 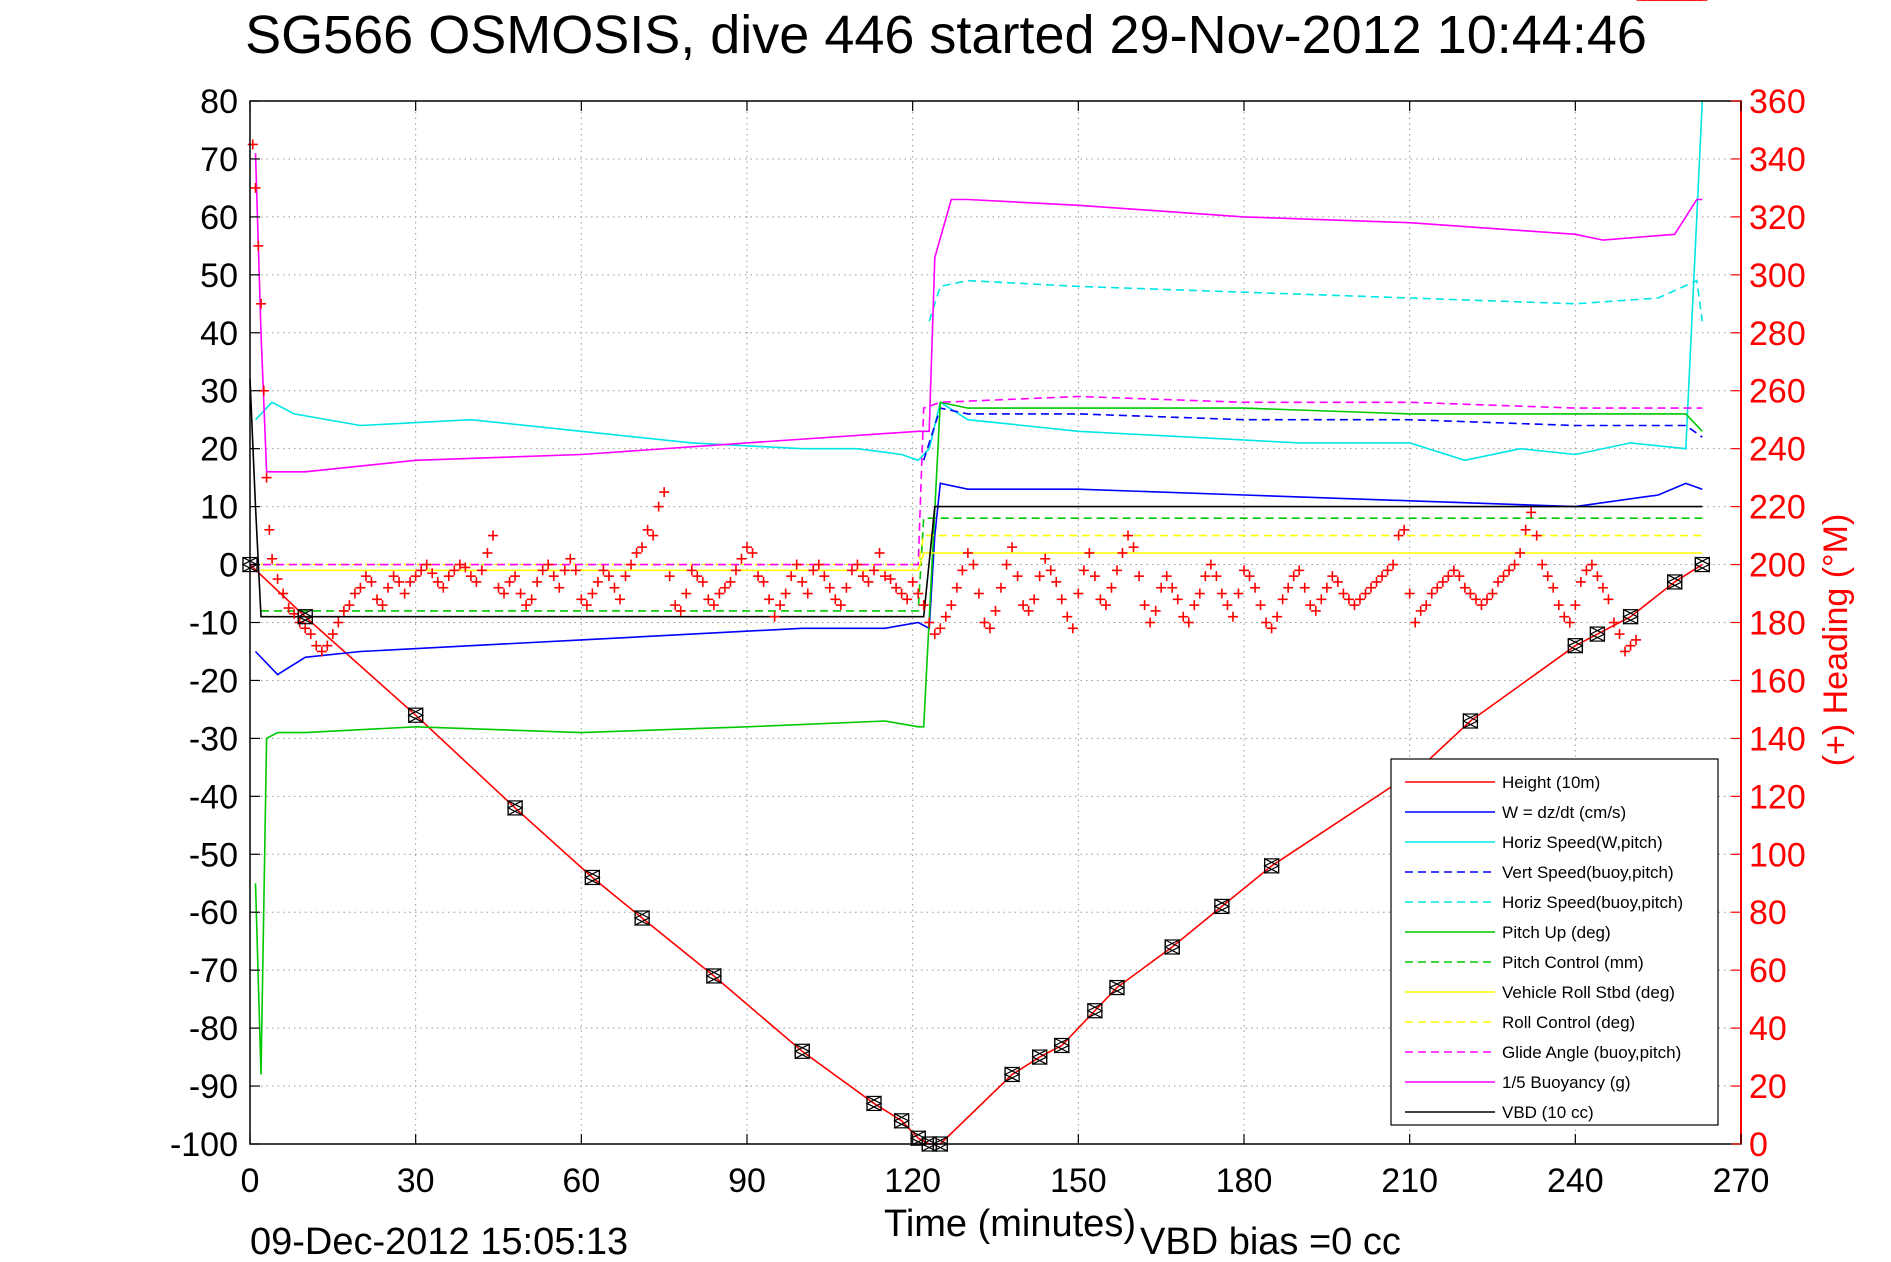 What do you see at coordinates (1768, 1029) in the screenshot?
I see `tick-label-right: 40` at bounding box center [1768, 1029].